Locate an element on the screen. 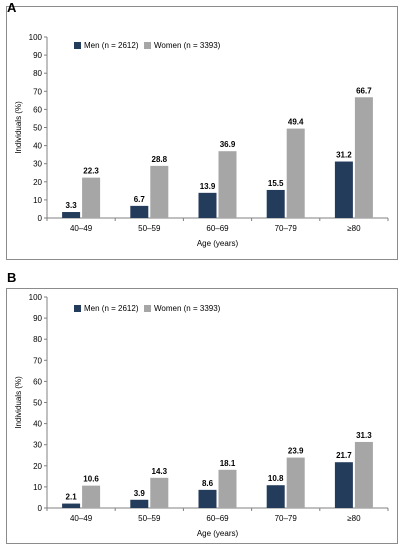 This screenshot has height=550, width=404. data-label-men: 2.1 is located at coordinates (72, 497).